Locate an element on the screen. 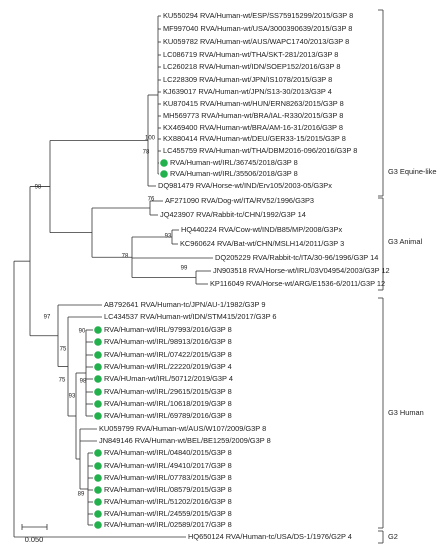 This screenshot has width=439, height=550. leaf-label: RVA/Human-wt/IRL/07422/2015/G3P 8 is located at coordinates (168, 354).